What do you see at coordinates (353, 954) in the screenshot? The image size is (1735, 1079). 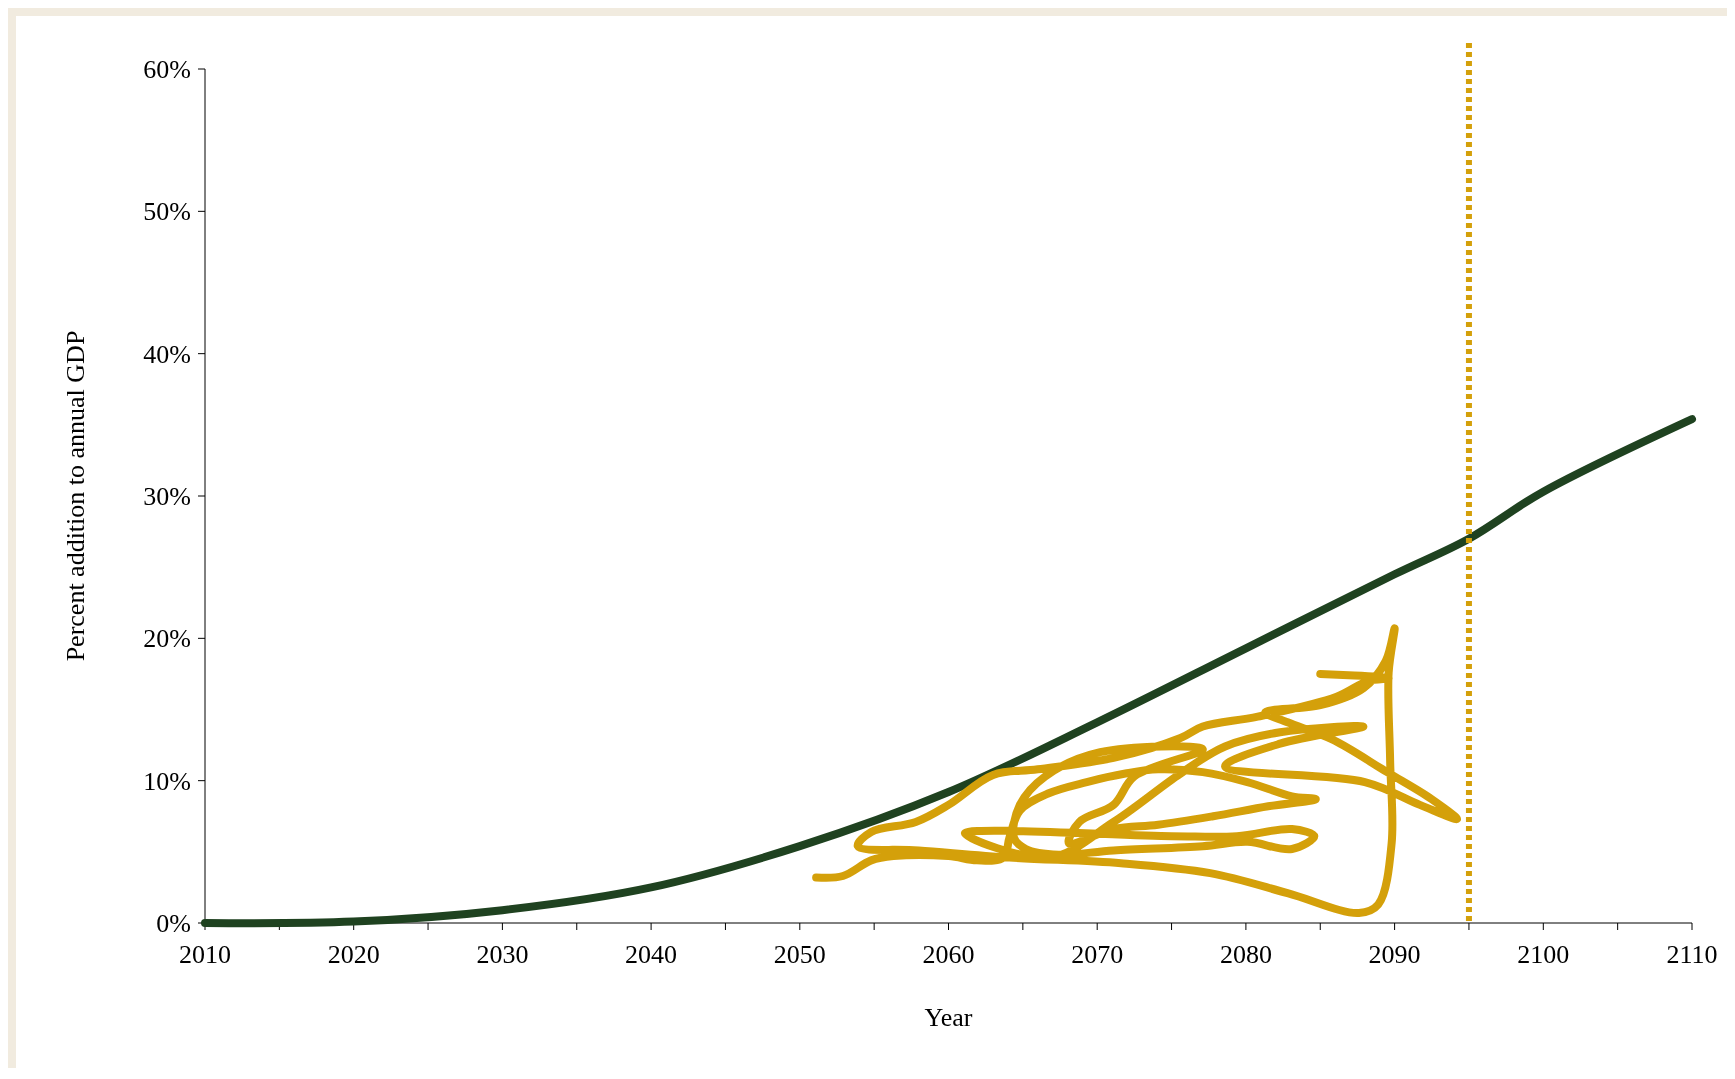 I see `x-tick-label: 2020` at bounding box center [353, 954].